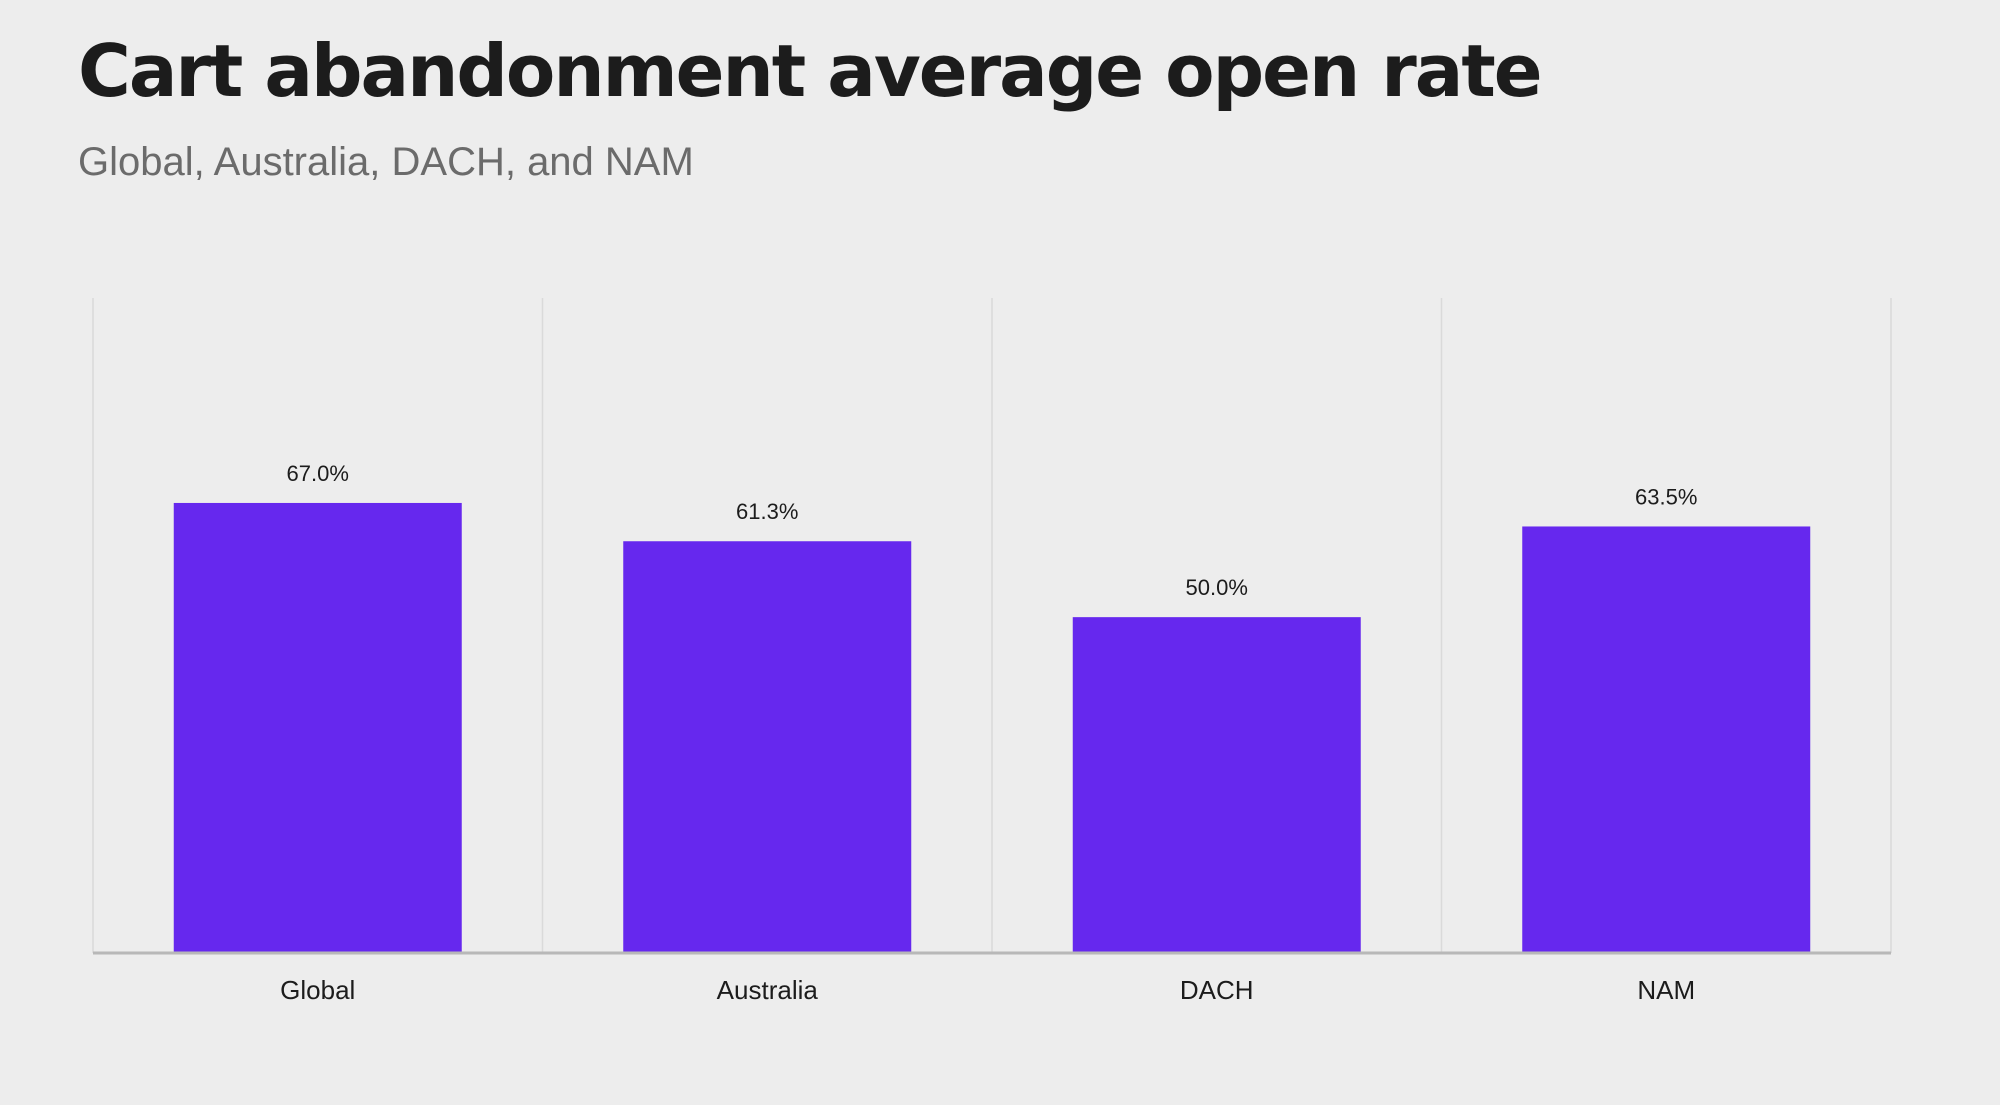  Describe the element at coordinates (768, 990) in the screenshot. I see `category-label: Australia` at that location.